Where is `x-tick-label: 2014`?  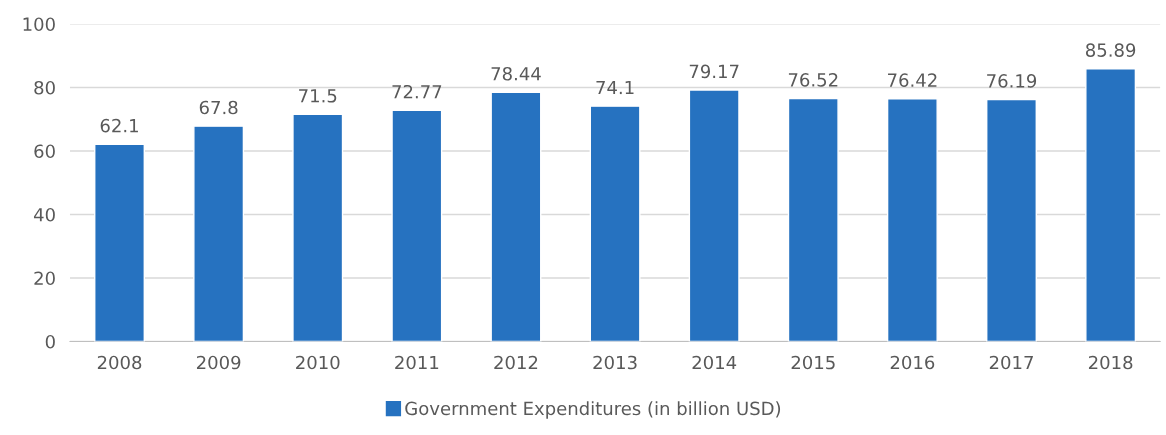 x-tick-label: 2014 is located at coordinates (714, 362).